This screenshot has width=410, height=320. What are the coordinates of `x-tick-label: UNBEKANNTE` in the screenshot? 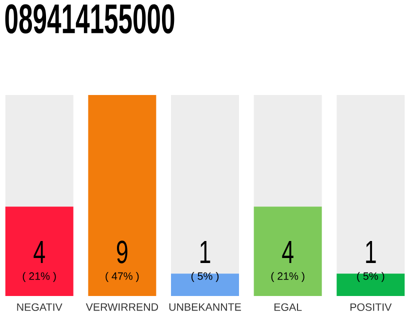 It's located at (205, 307).